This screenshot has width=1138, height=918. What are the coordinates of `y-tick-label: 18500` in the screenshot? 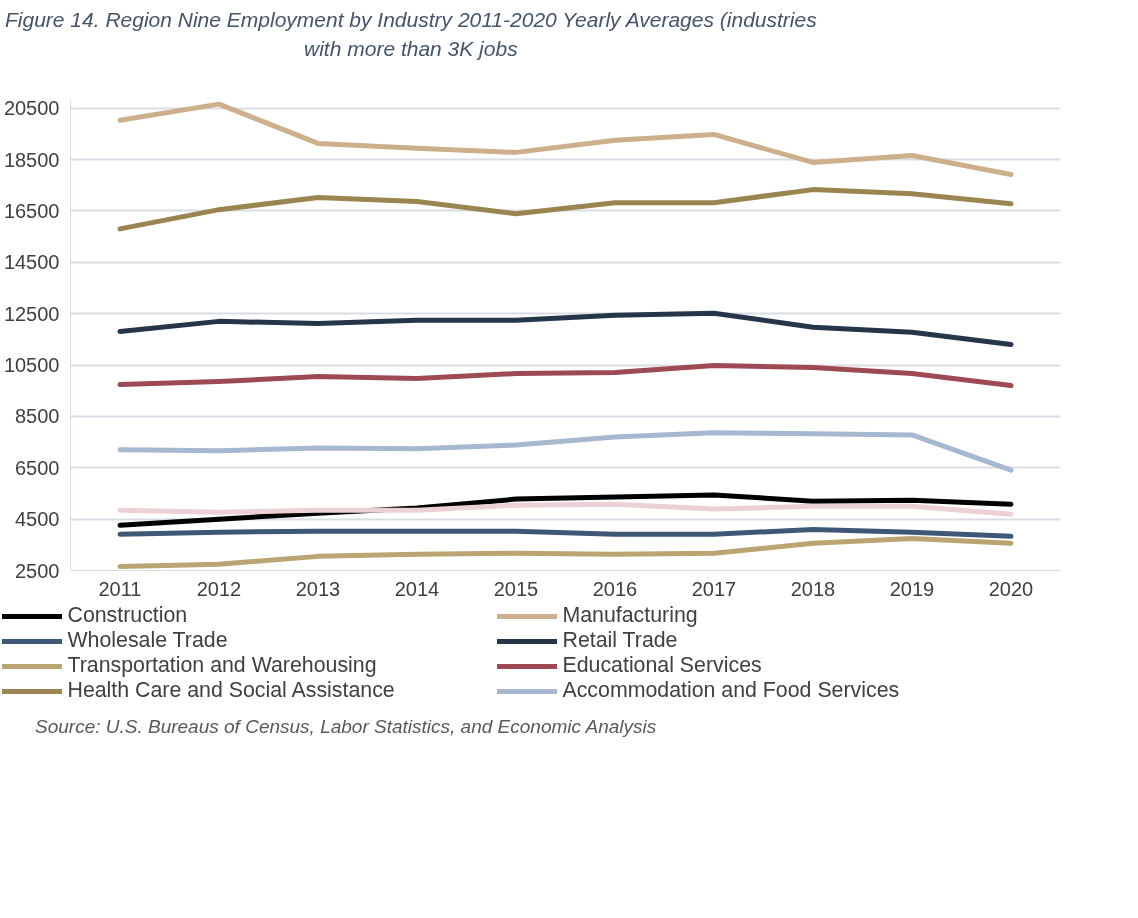 It's located at (31, 159).